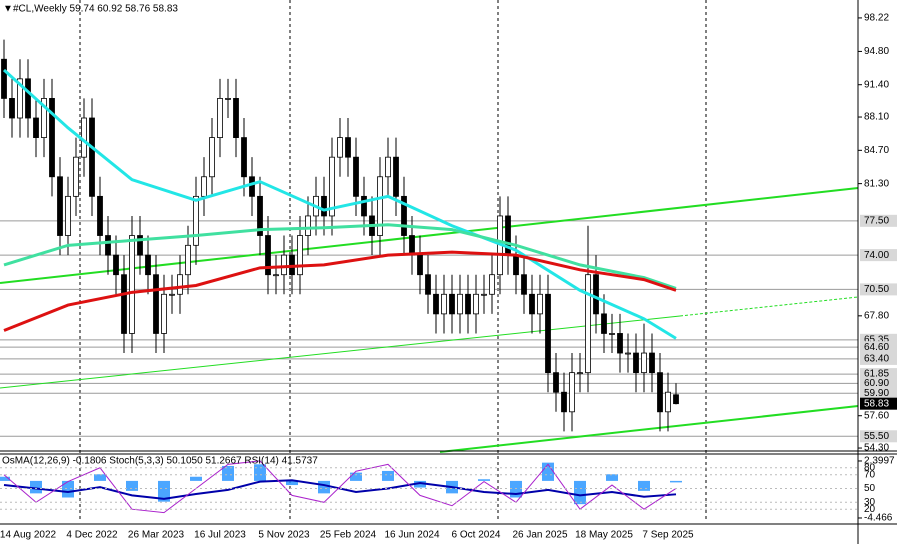 The height and width of the screenshot is (544, 897). I want to click on y-tick-label: 98.22, so click(876, 18).